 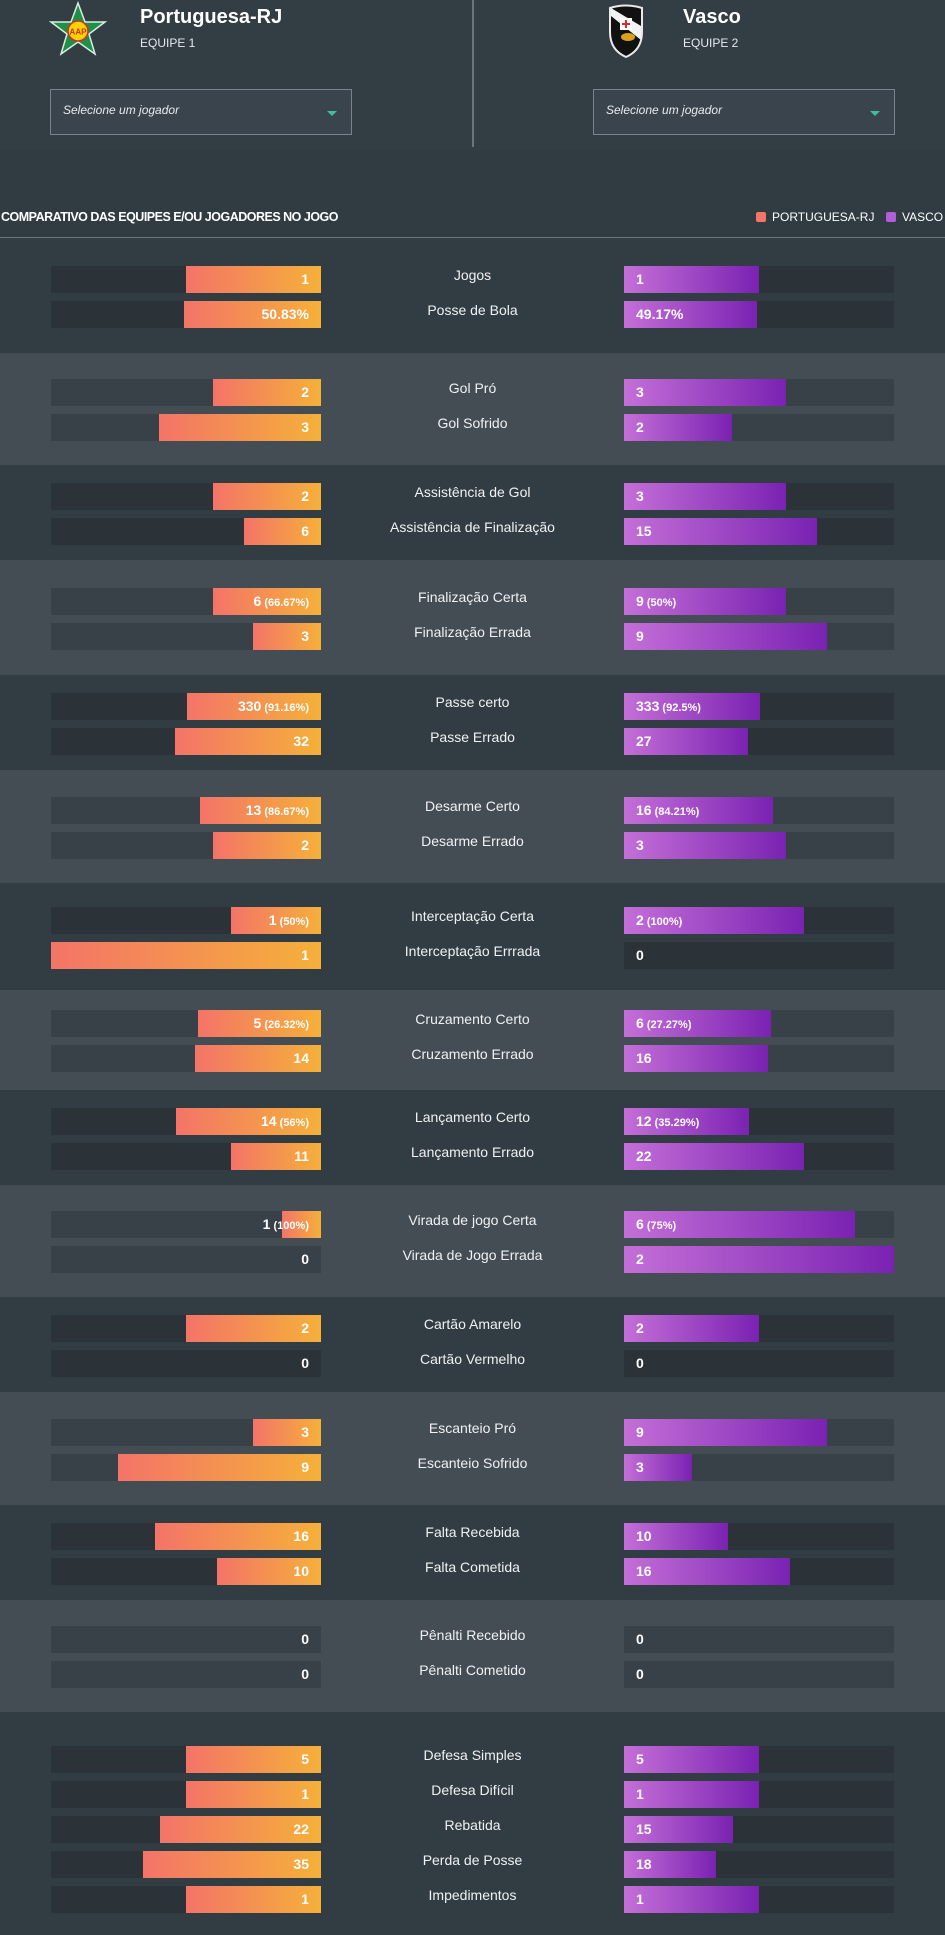 I want to click on left-value: 13 (86.67%), so click(x=277, y=810).